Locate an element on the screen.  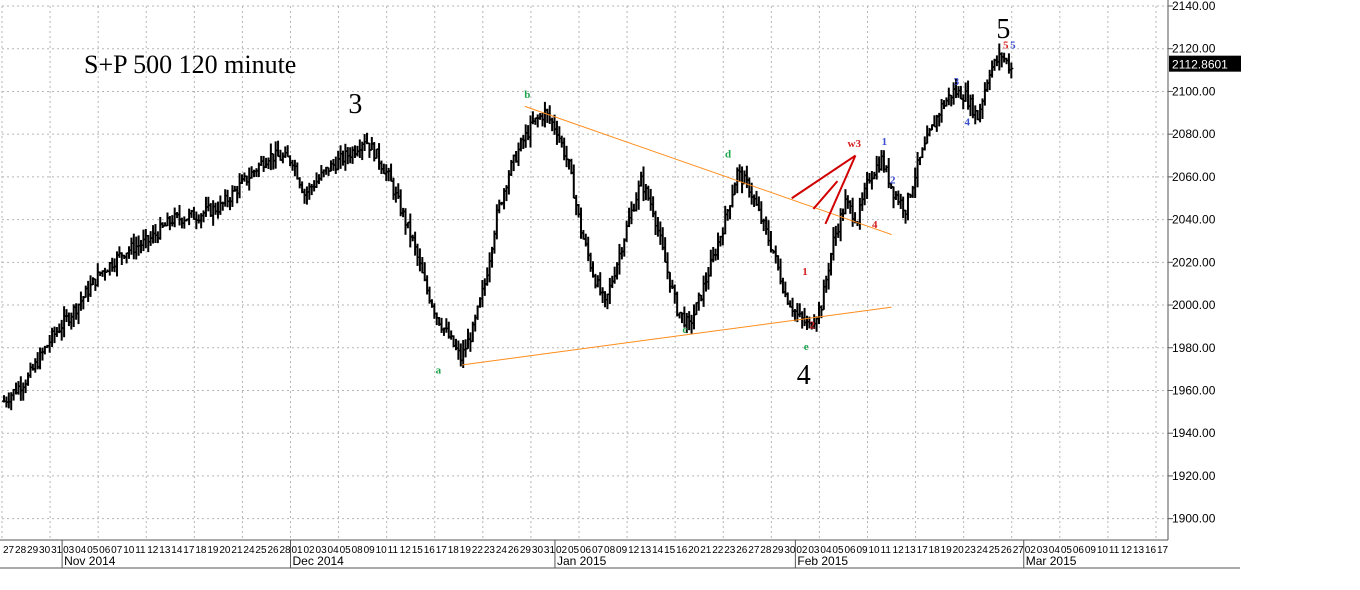
y-tick-label: 1960.00 is located at coordinates (1194, 390).